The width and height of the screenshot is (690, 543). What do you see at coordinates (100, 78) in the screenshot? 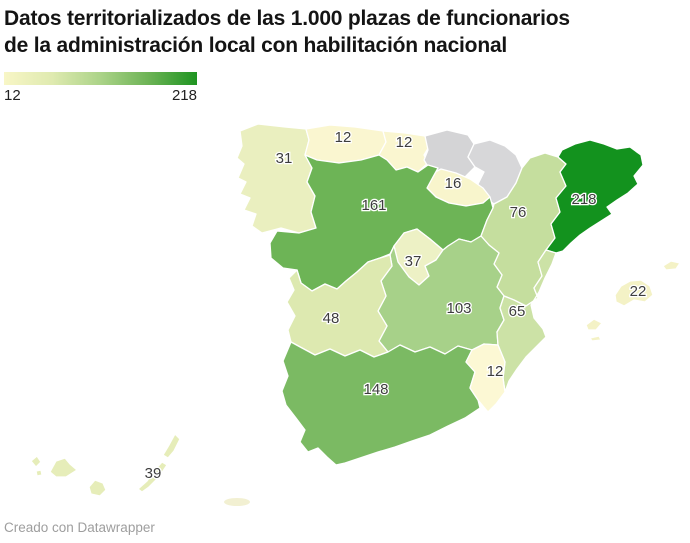
I see `legend-gradient-bar` at bounding box center [100, 78].